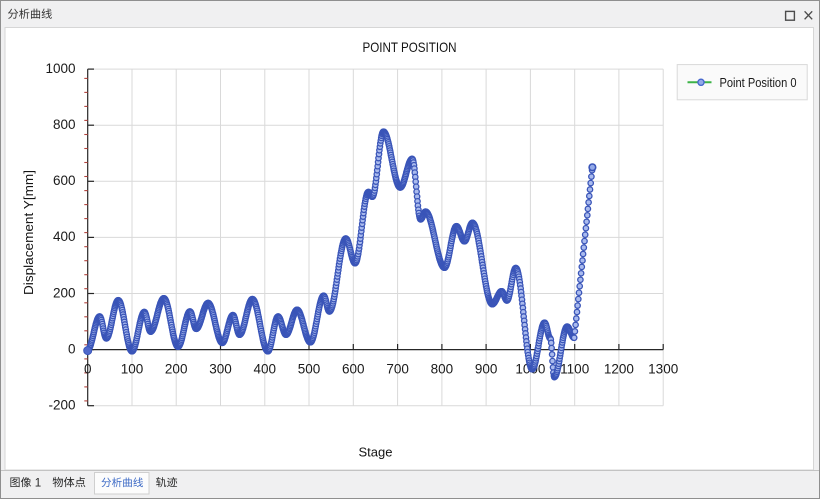  I want to click on svg-text: 100, so click(132, 368).